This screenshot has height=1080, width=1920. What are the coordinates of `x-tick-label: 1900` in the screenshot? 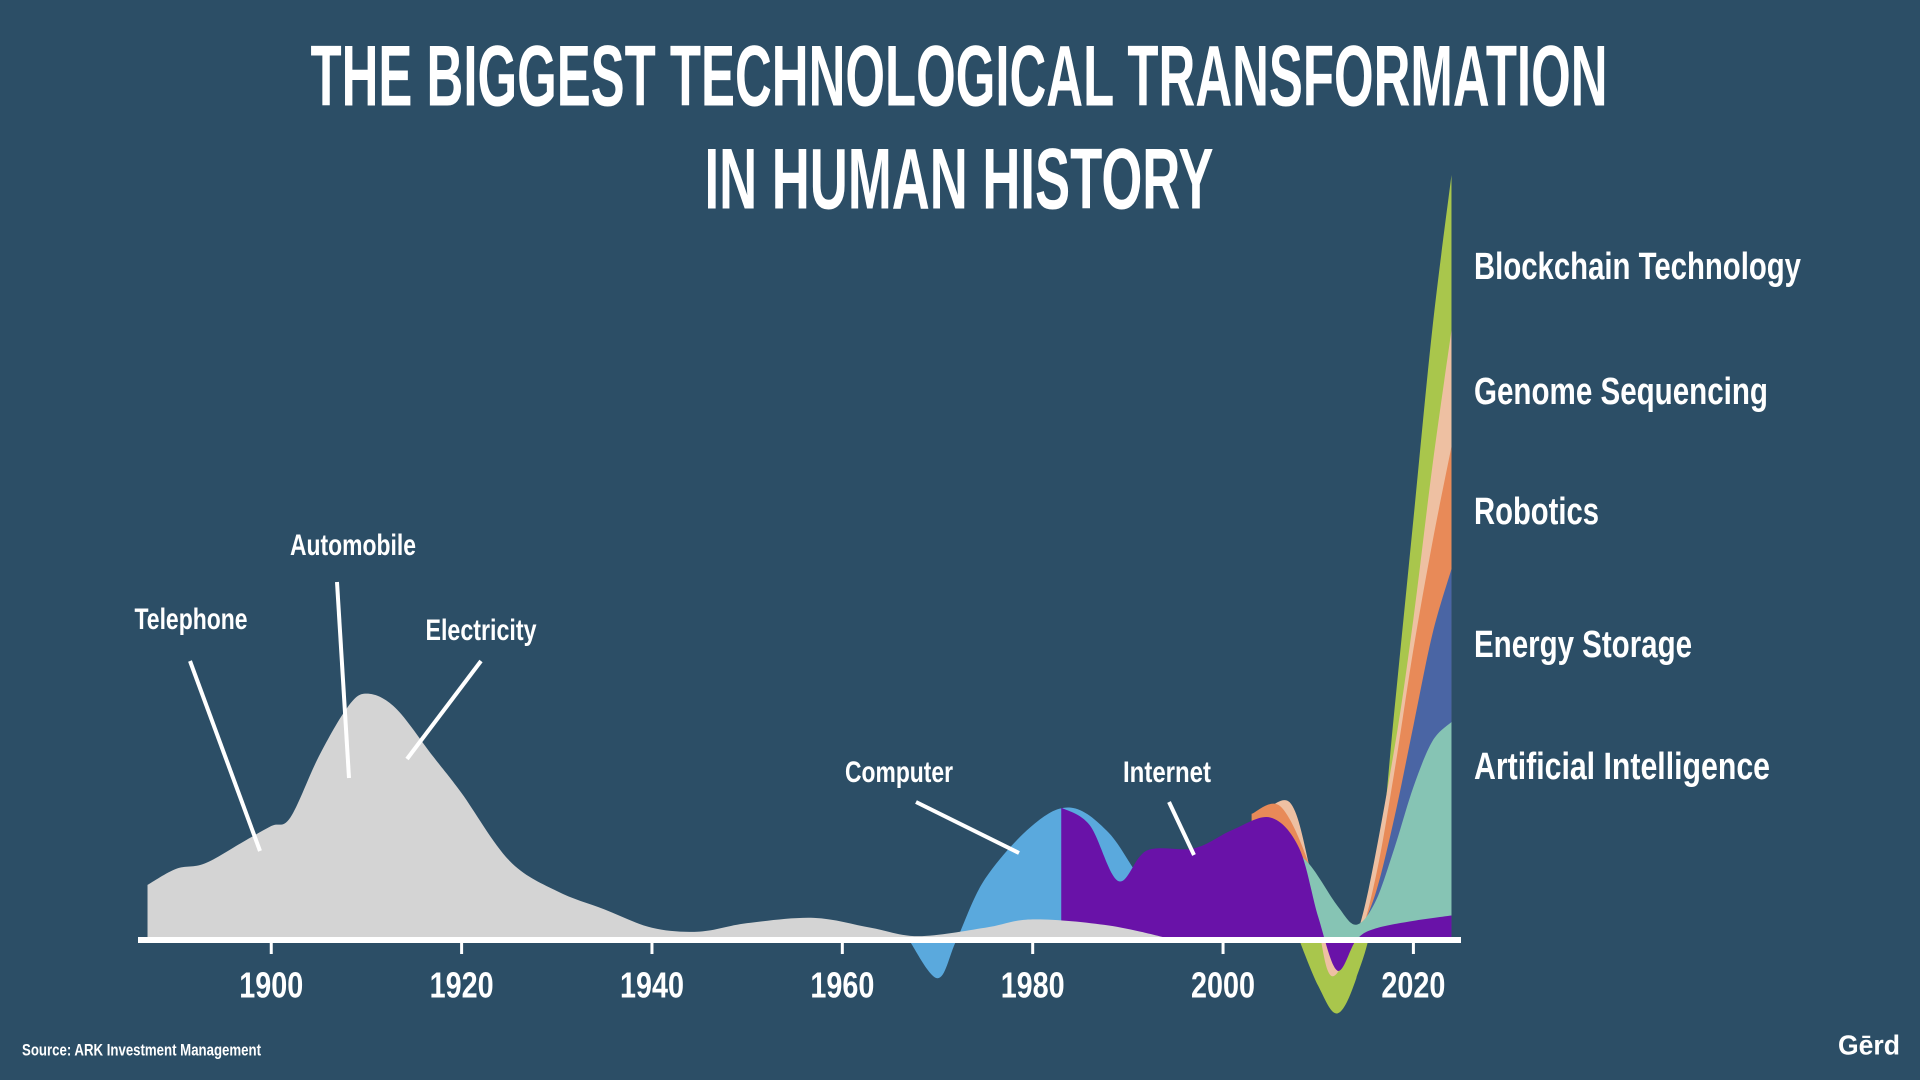 It's located at (271, 985).